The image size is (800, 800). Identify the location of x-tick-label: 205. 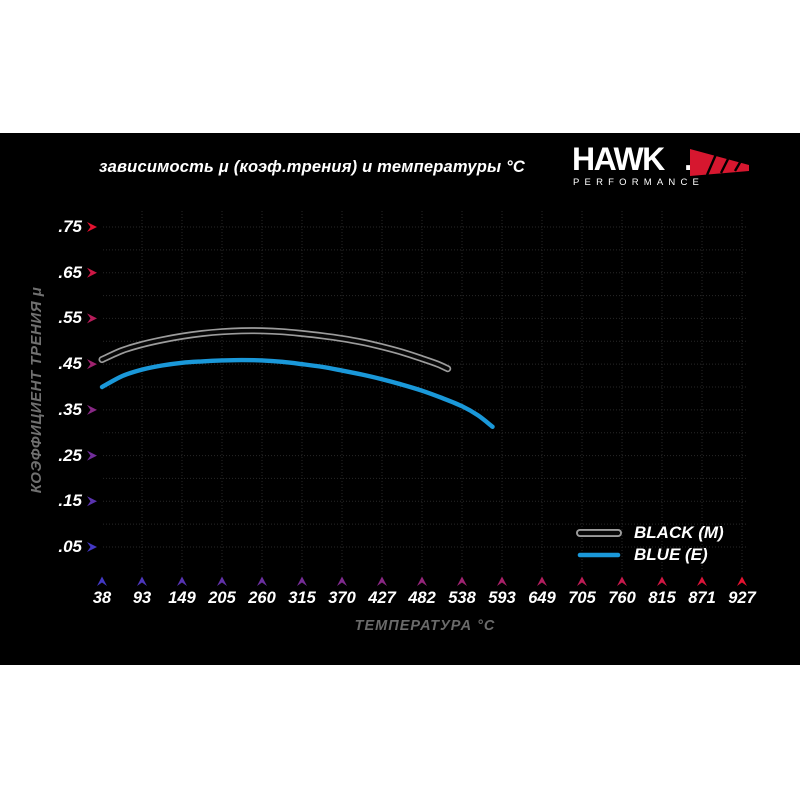
(222, 598).